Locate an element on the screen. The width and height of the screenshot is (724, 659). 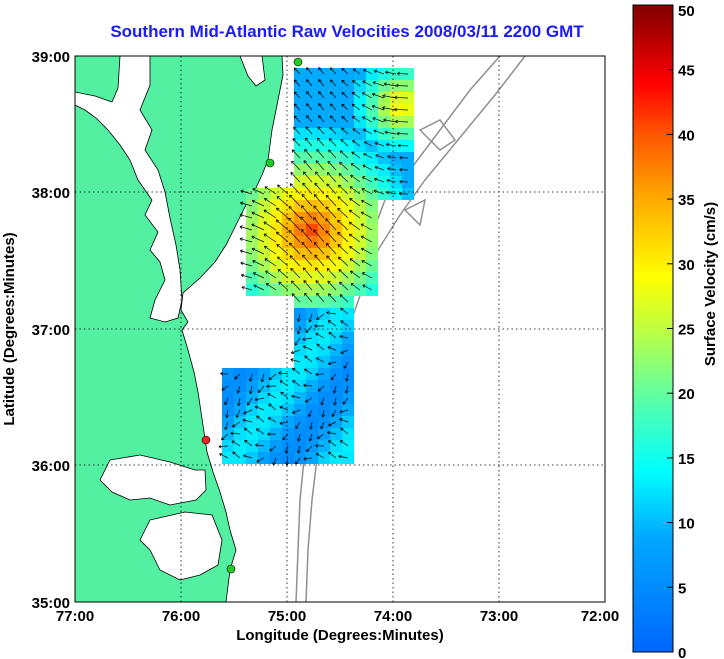
site-marker-hatteras is located at coordinates (231, 569).